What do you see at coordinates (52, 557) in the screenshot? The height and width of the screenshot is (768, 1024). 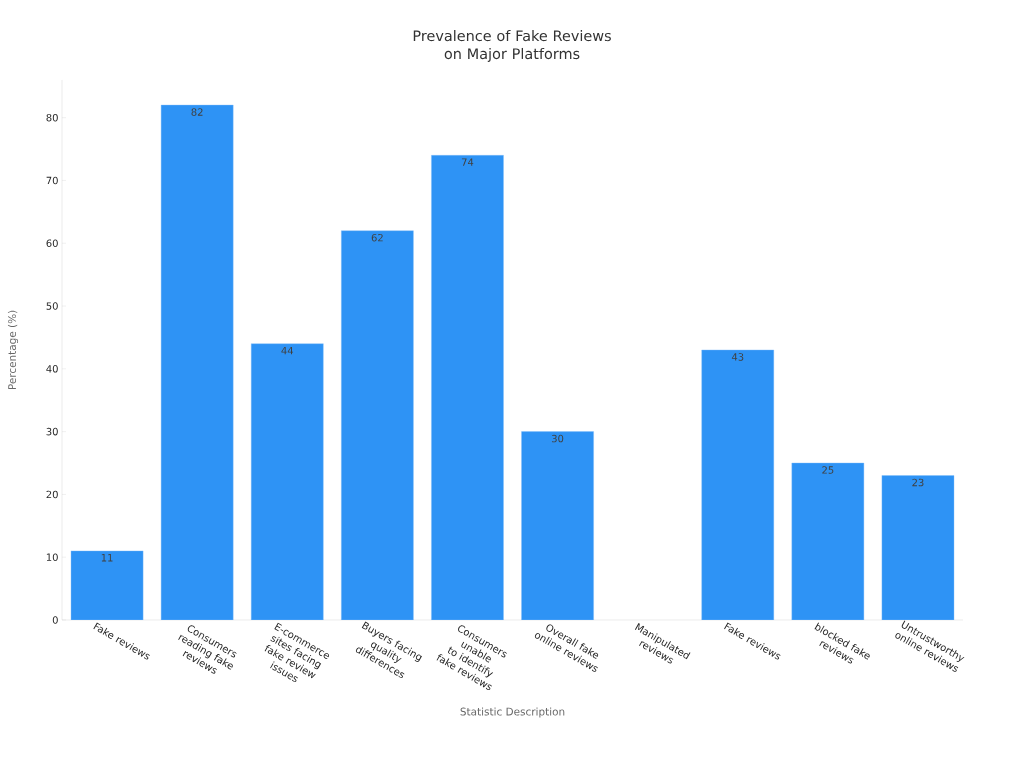 I see `y-tick-label: 10` at bounding box center [52, 557].